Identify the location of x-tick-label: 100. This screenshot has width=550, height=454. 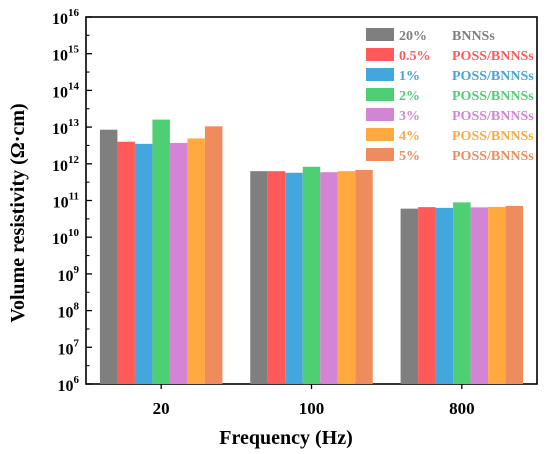
(312, 408).